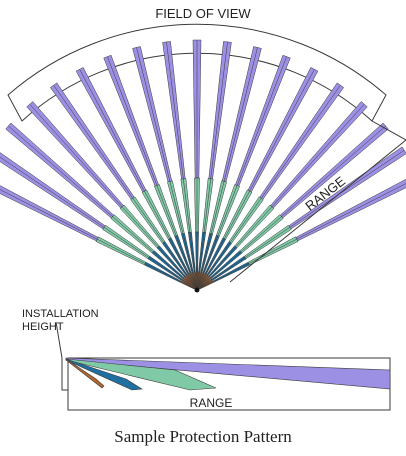  Describe the element at coordinates (85, 373) in the screenshot. I see `closest-zone-side` at that location.